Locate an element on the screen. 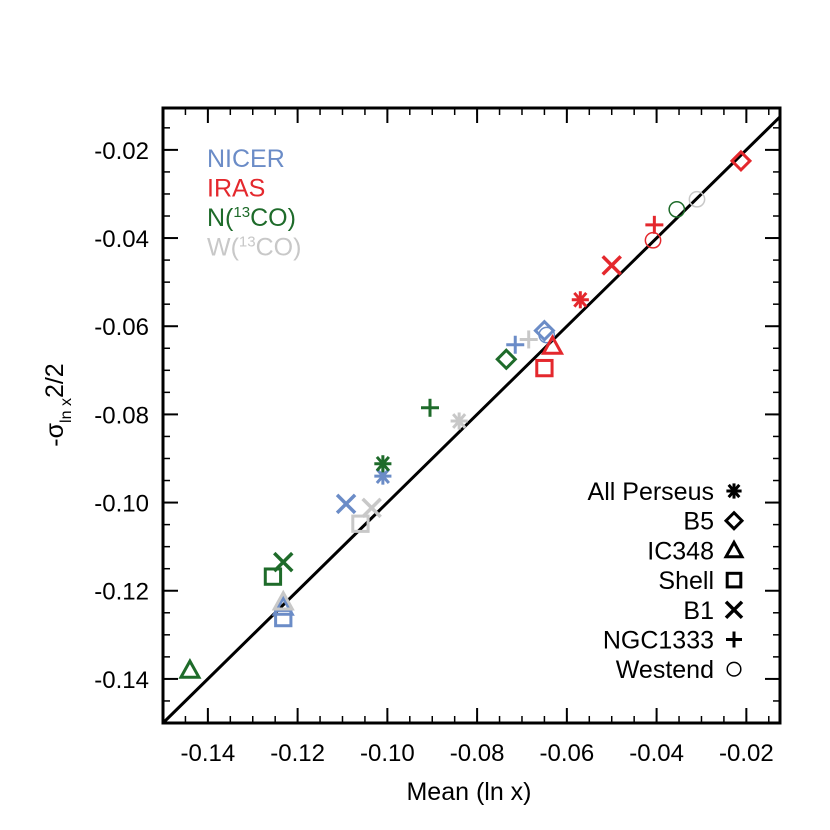 This screenshot has width=830, height=830. dataset-legend-label: N(13CO) is located at coordinates (251, 218).